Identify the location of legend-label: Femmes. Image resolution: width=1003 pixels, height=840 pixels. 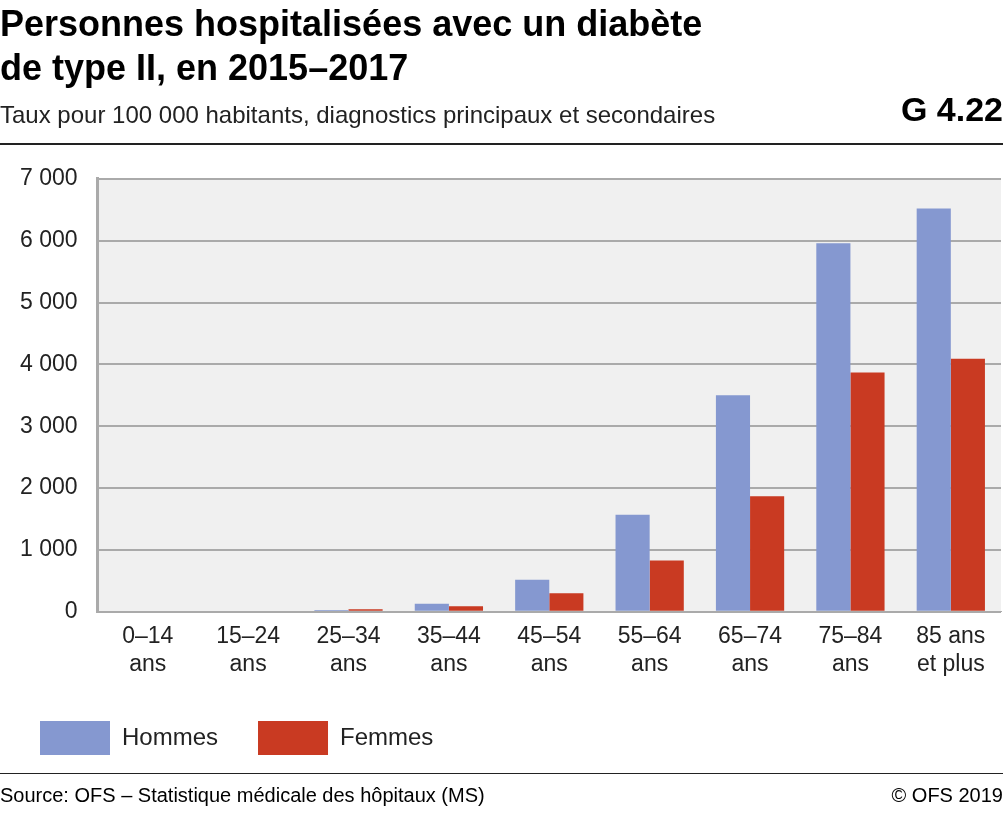
(387, 736).